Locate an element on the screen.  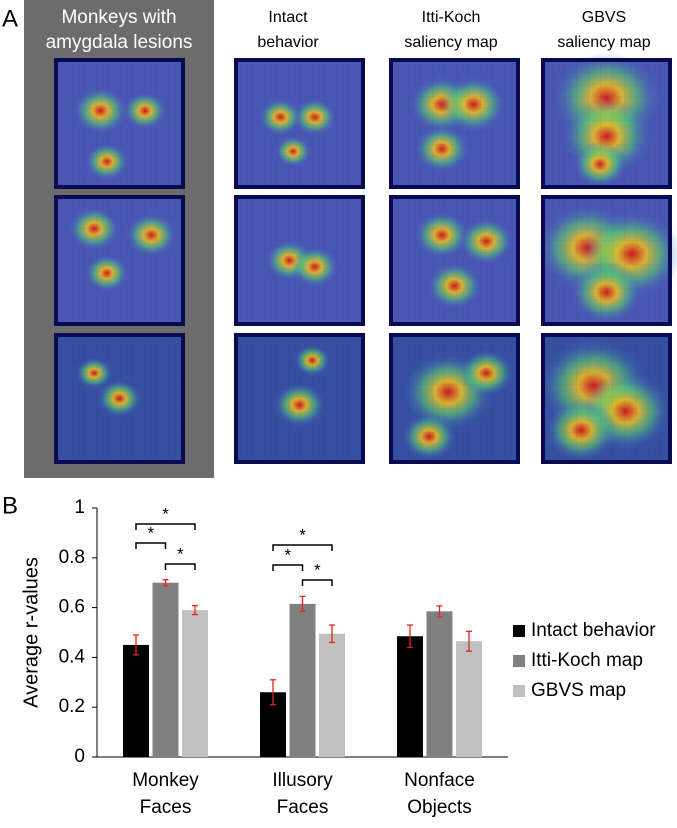
column-header: amygdala lesions is located at coordinates (119, 42).